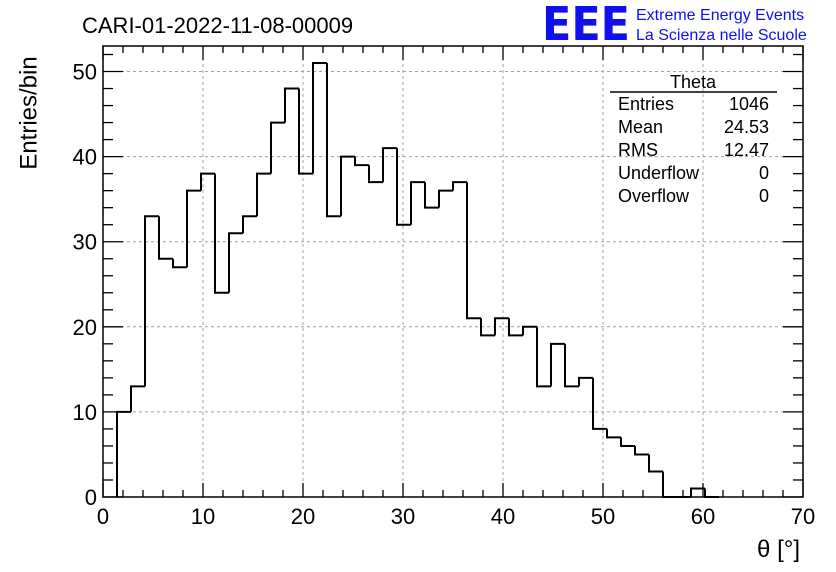 The width and height of the screenshot is (836, 572). Describe the element at coordinates (503, 516) in the screenshot. I see `x-tick-label: 40` at that location.